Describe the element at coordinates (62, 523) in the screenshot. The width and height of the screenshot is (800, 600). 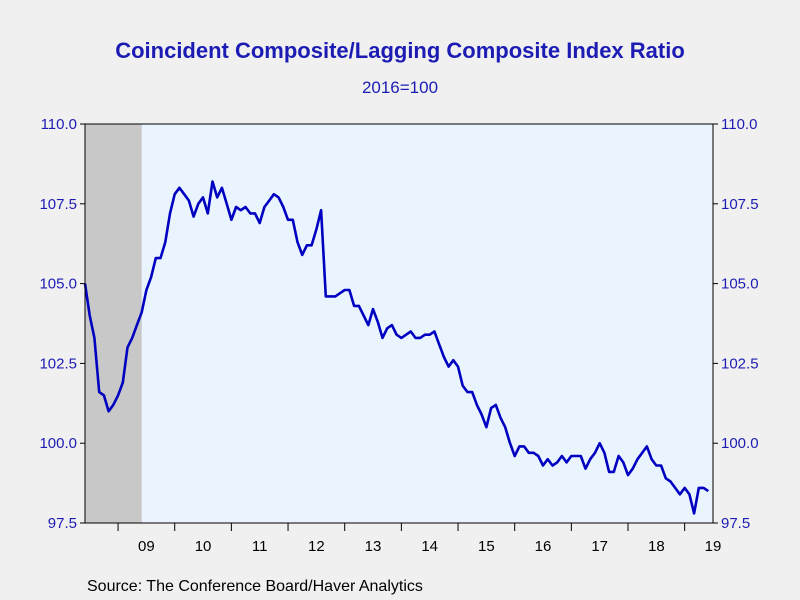
I see `y-tick-label: 97.5` at that location.